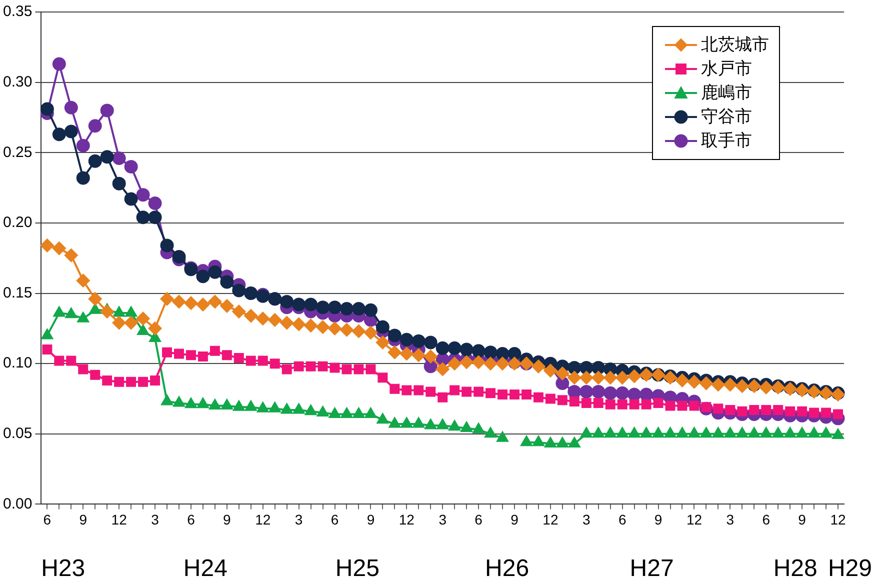  I want to click on text: H27, so click(652, 568).